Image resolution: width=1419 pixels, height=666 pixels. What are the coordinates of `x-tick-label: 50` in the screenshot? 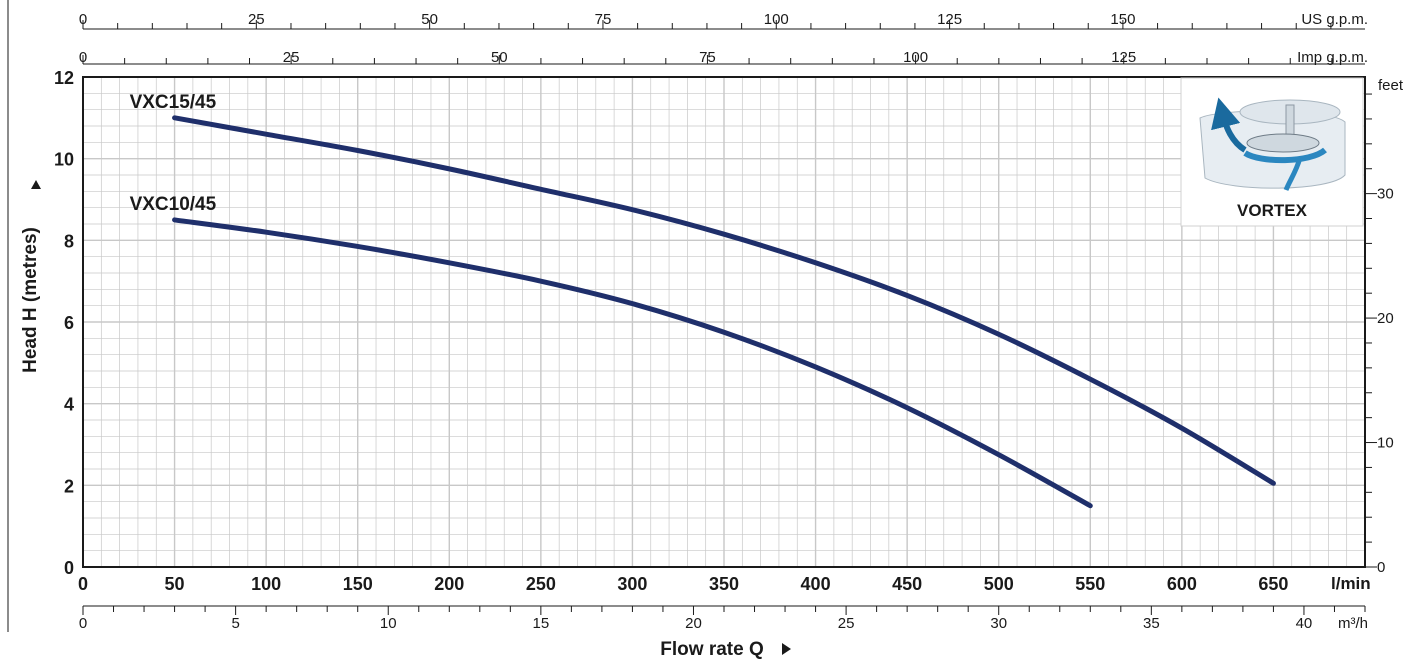 It's located at (175, 584).